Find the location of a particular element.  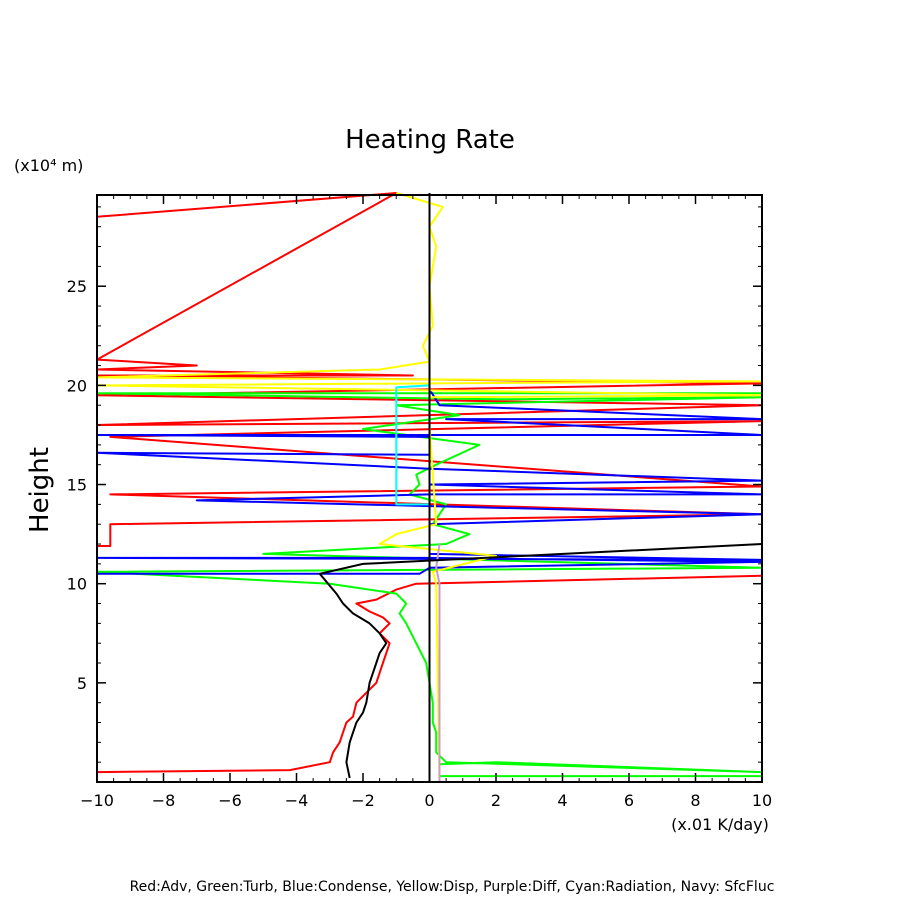

x-tick-label: 2 is located at coordinates (496, 800).